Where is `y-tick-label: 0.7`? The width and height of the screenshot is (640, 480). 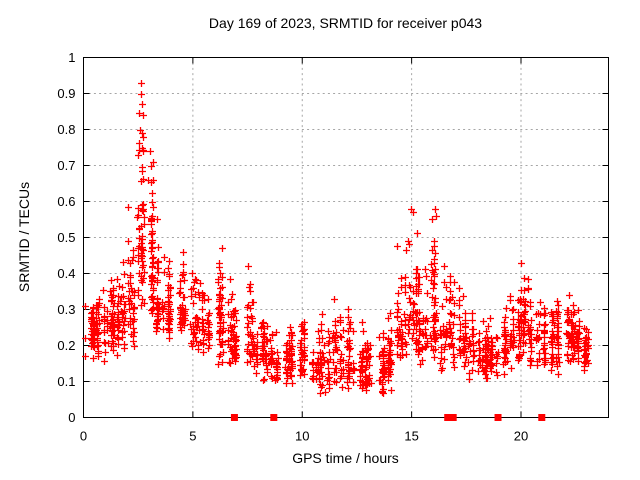
y-tick-label: 0.7 is located at coordinates (66, 165).